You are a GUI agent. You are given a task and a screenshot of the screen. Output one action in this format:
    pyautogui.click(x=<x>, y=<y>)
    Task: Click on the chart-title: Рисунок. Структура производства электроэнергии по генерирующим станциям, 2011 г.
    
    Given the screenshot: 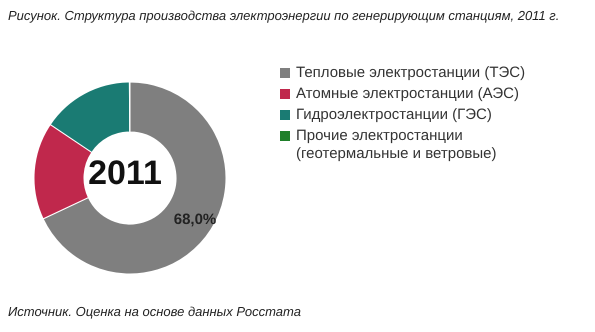 What is the action you would take?
    pyautogui.click(x=284, y=15)
    